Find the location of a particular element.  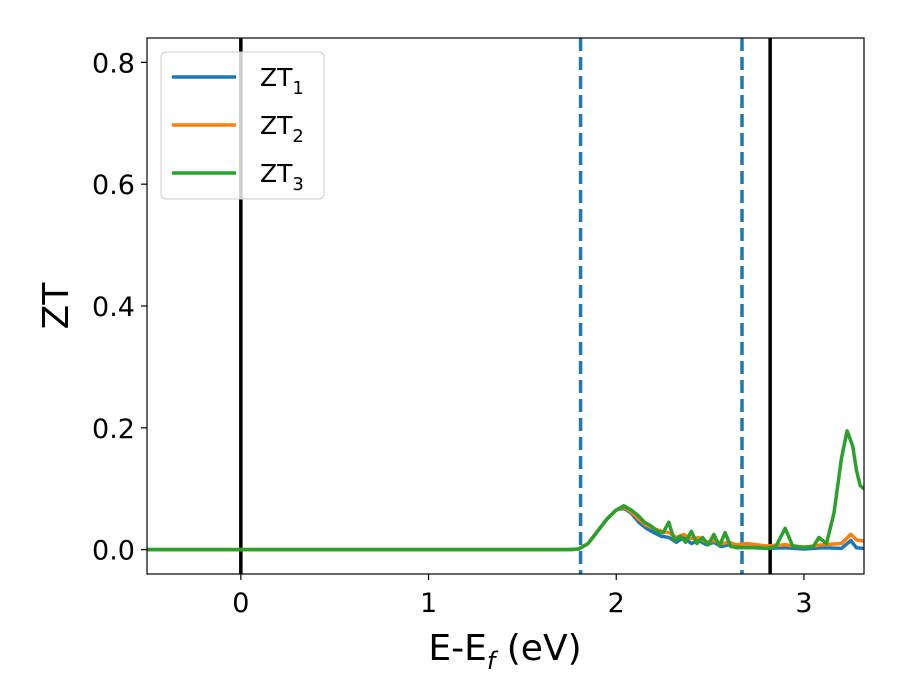

x-tick-label: 1 is located at coordinates (428, 603).